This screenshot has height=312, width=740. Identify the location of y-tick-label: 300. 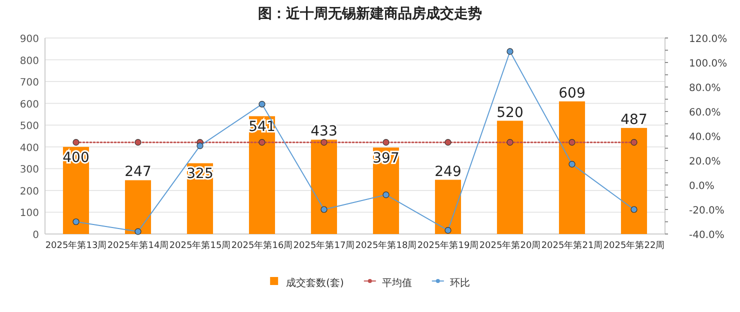
(29, 170).